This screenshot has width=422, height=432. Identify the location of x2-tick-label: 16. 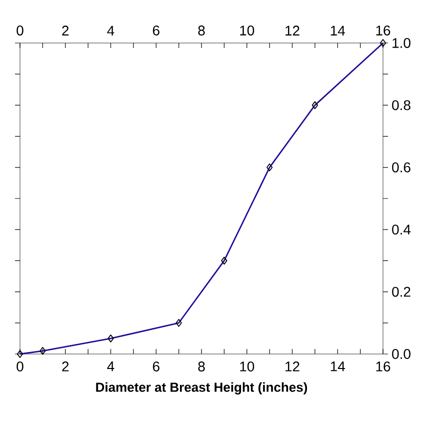
(383, 367).